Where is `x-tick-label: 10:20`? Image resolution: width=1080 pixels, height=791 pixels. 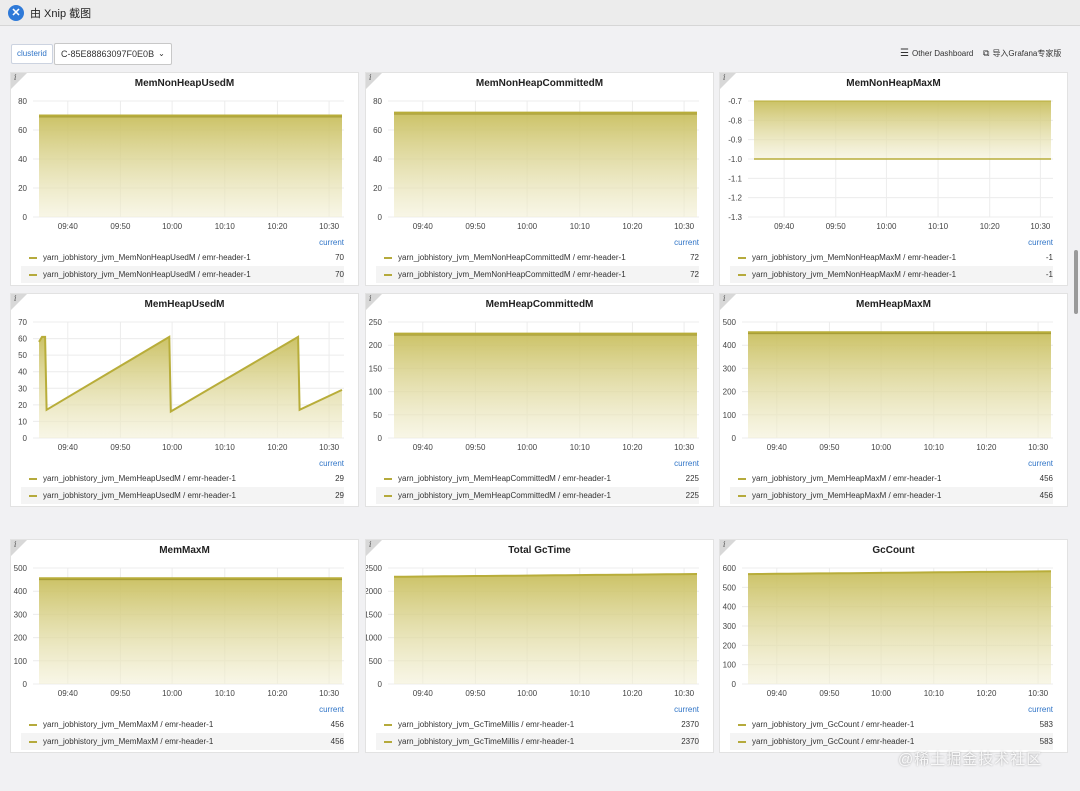 x-tick-label: 10:20 is located at coordinates (986, 447).